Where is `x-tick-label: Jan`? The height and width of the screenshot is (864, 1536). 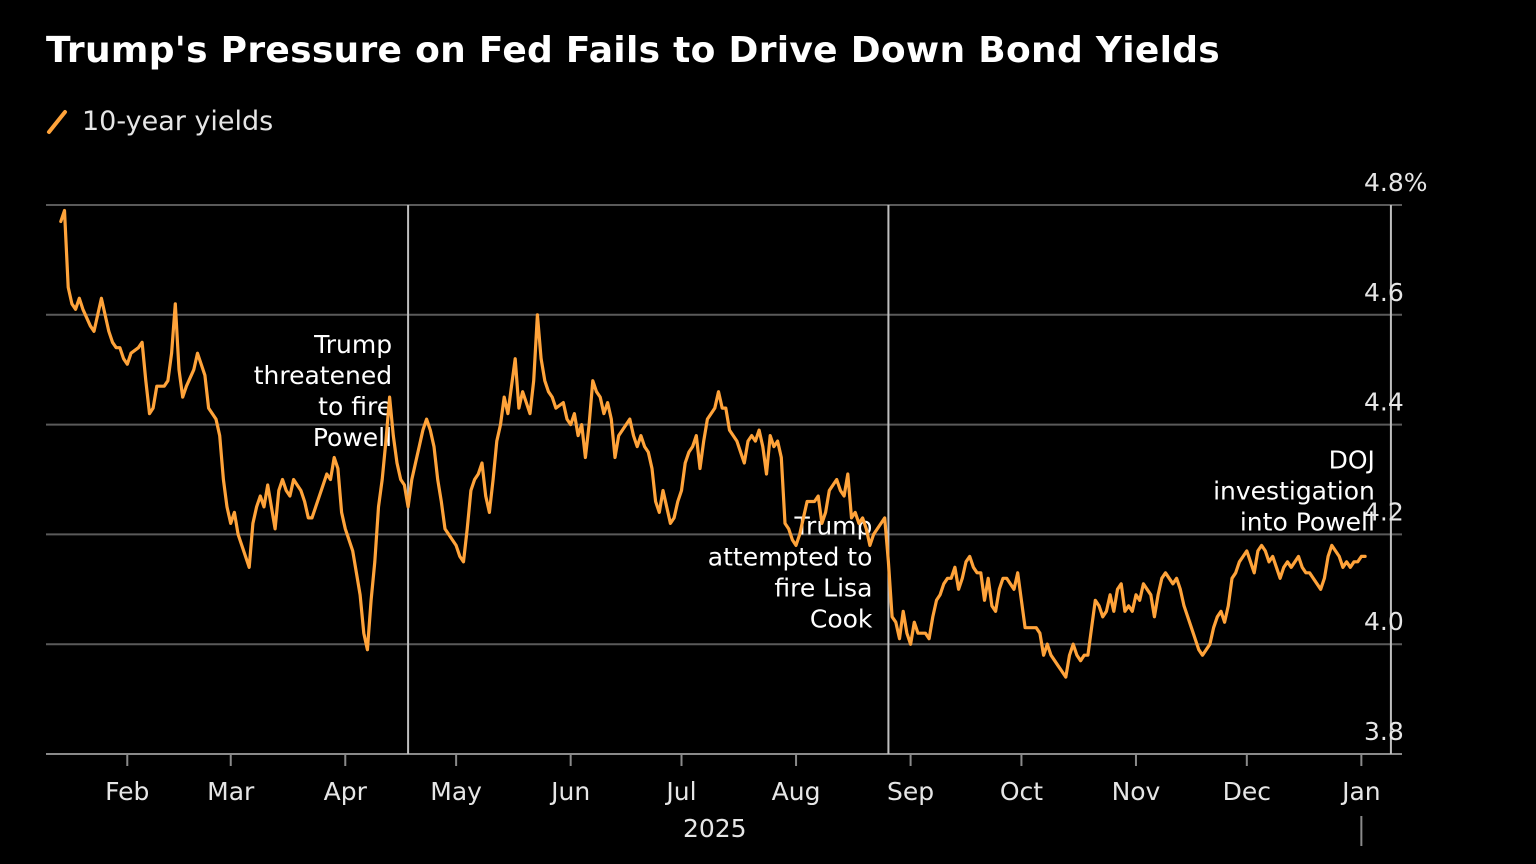
x-tick-label: Jan is located at coordinates (1360, 791).